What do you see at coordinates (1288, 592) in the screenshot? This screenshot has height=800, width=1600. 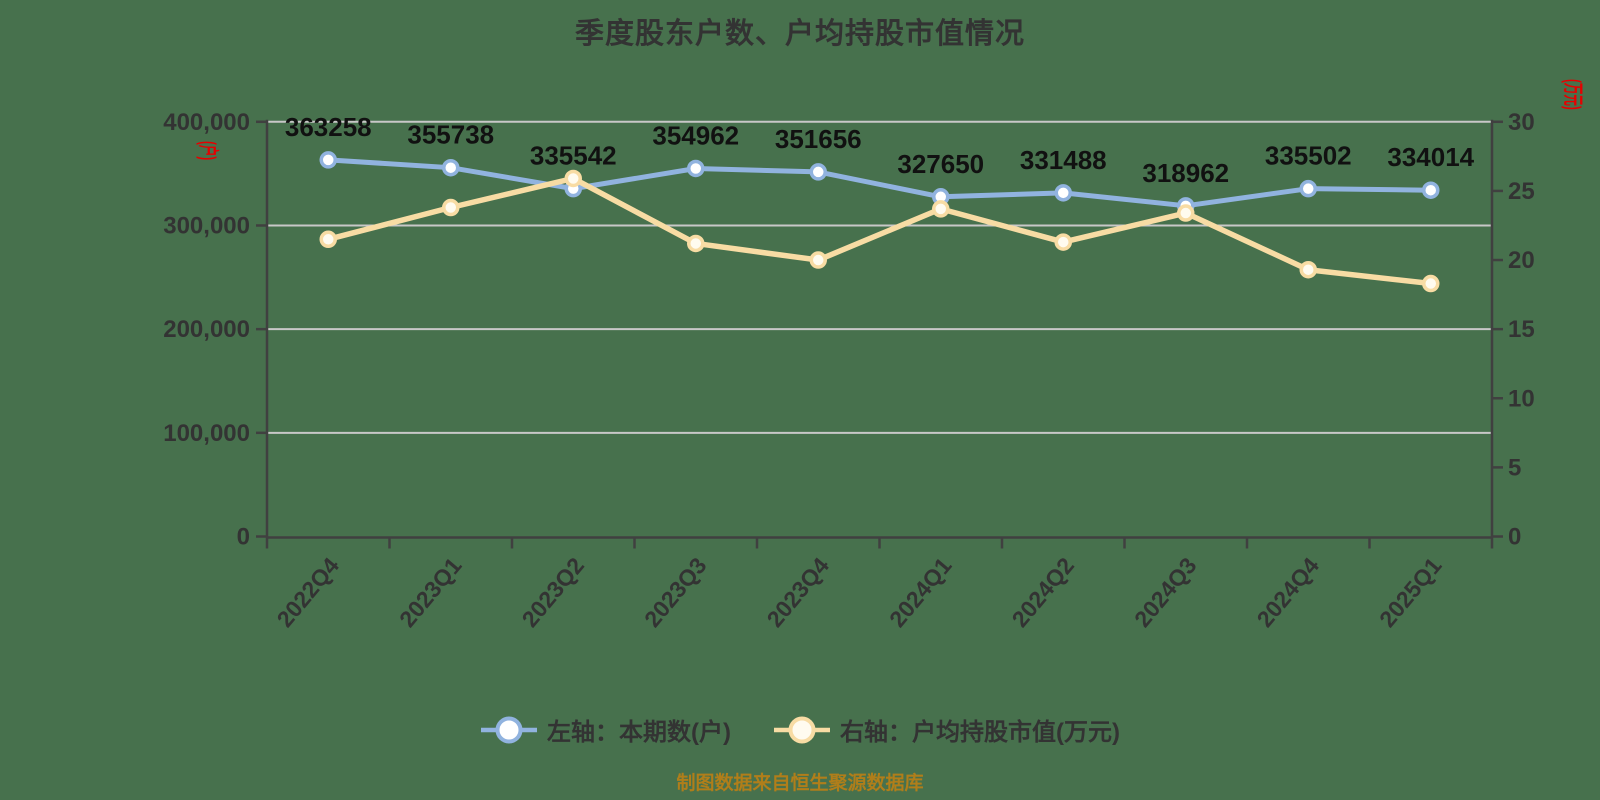 I see `x-axis-label: 2024Q4` at bounding box center [1288, 592].